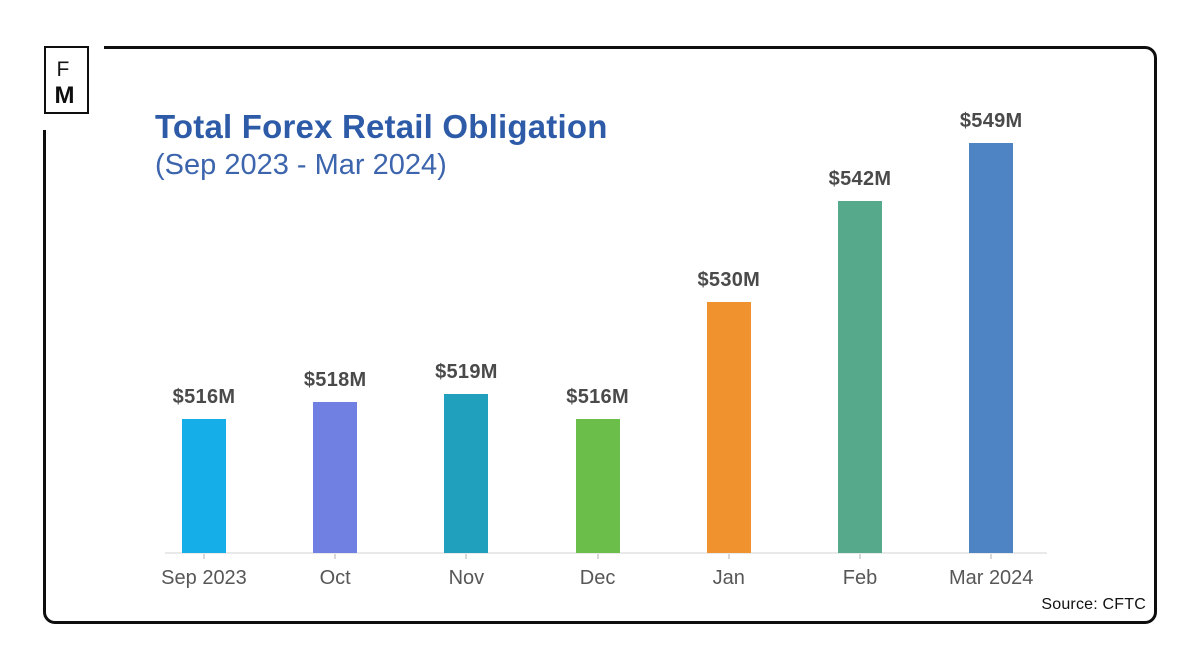 Image resolution: width=1200 pixels, height=666 pixels. What do you see at coordinates (860, 179) in the screenshot?
I see `bar-value-label-feb: $542M` at bounding box center [860, 179].